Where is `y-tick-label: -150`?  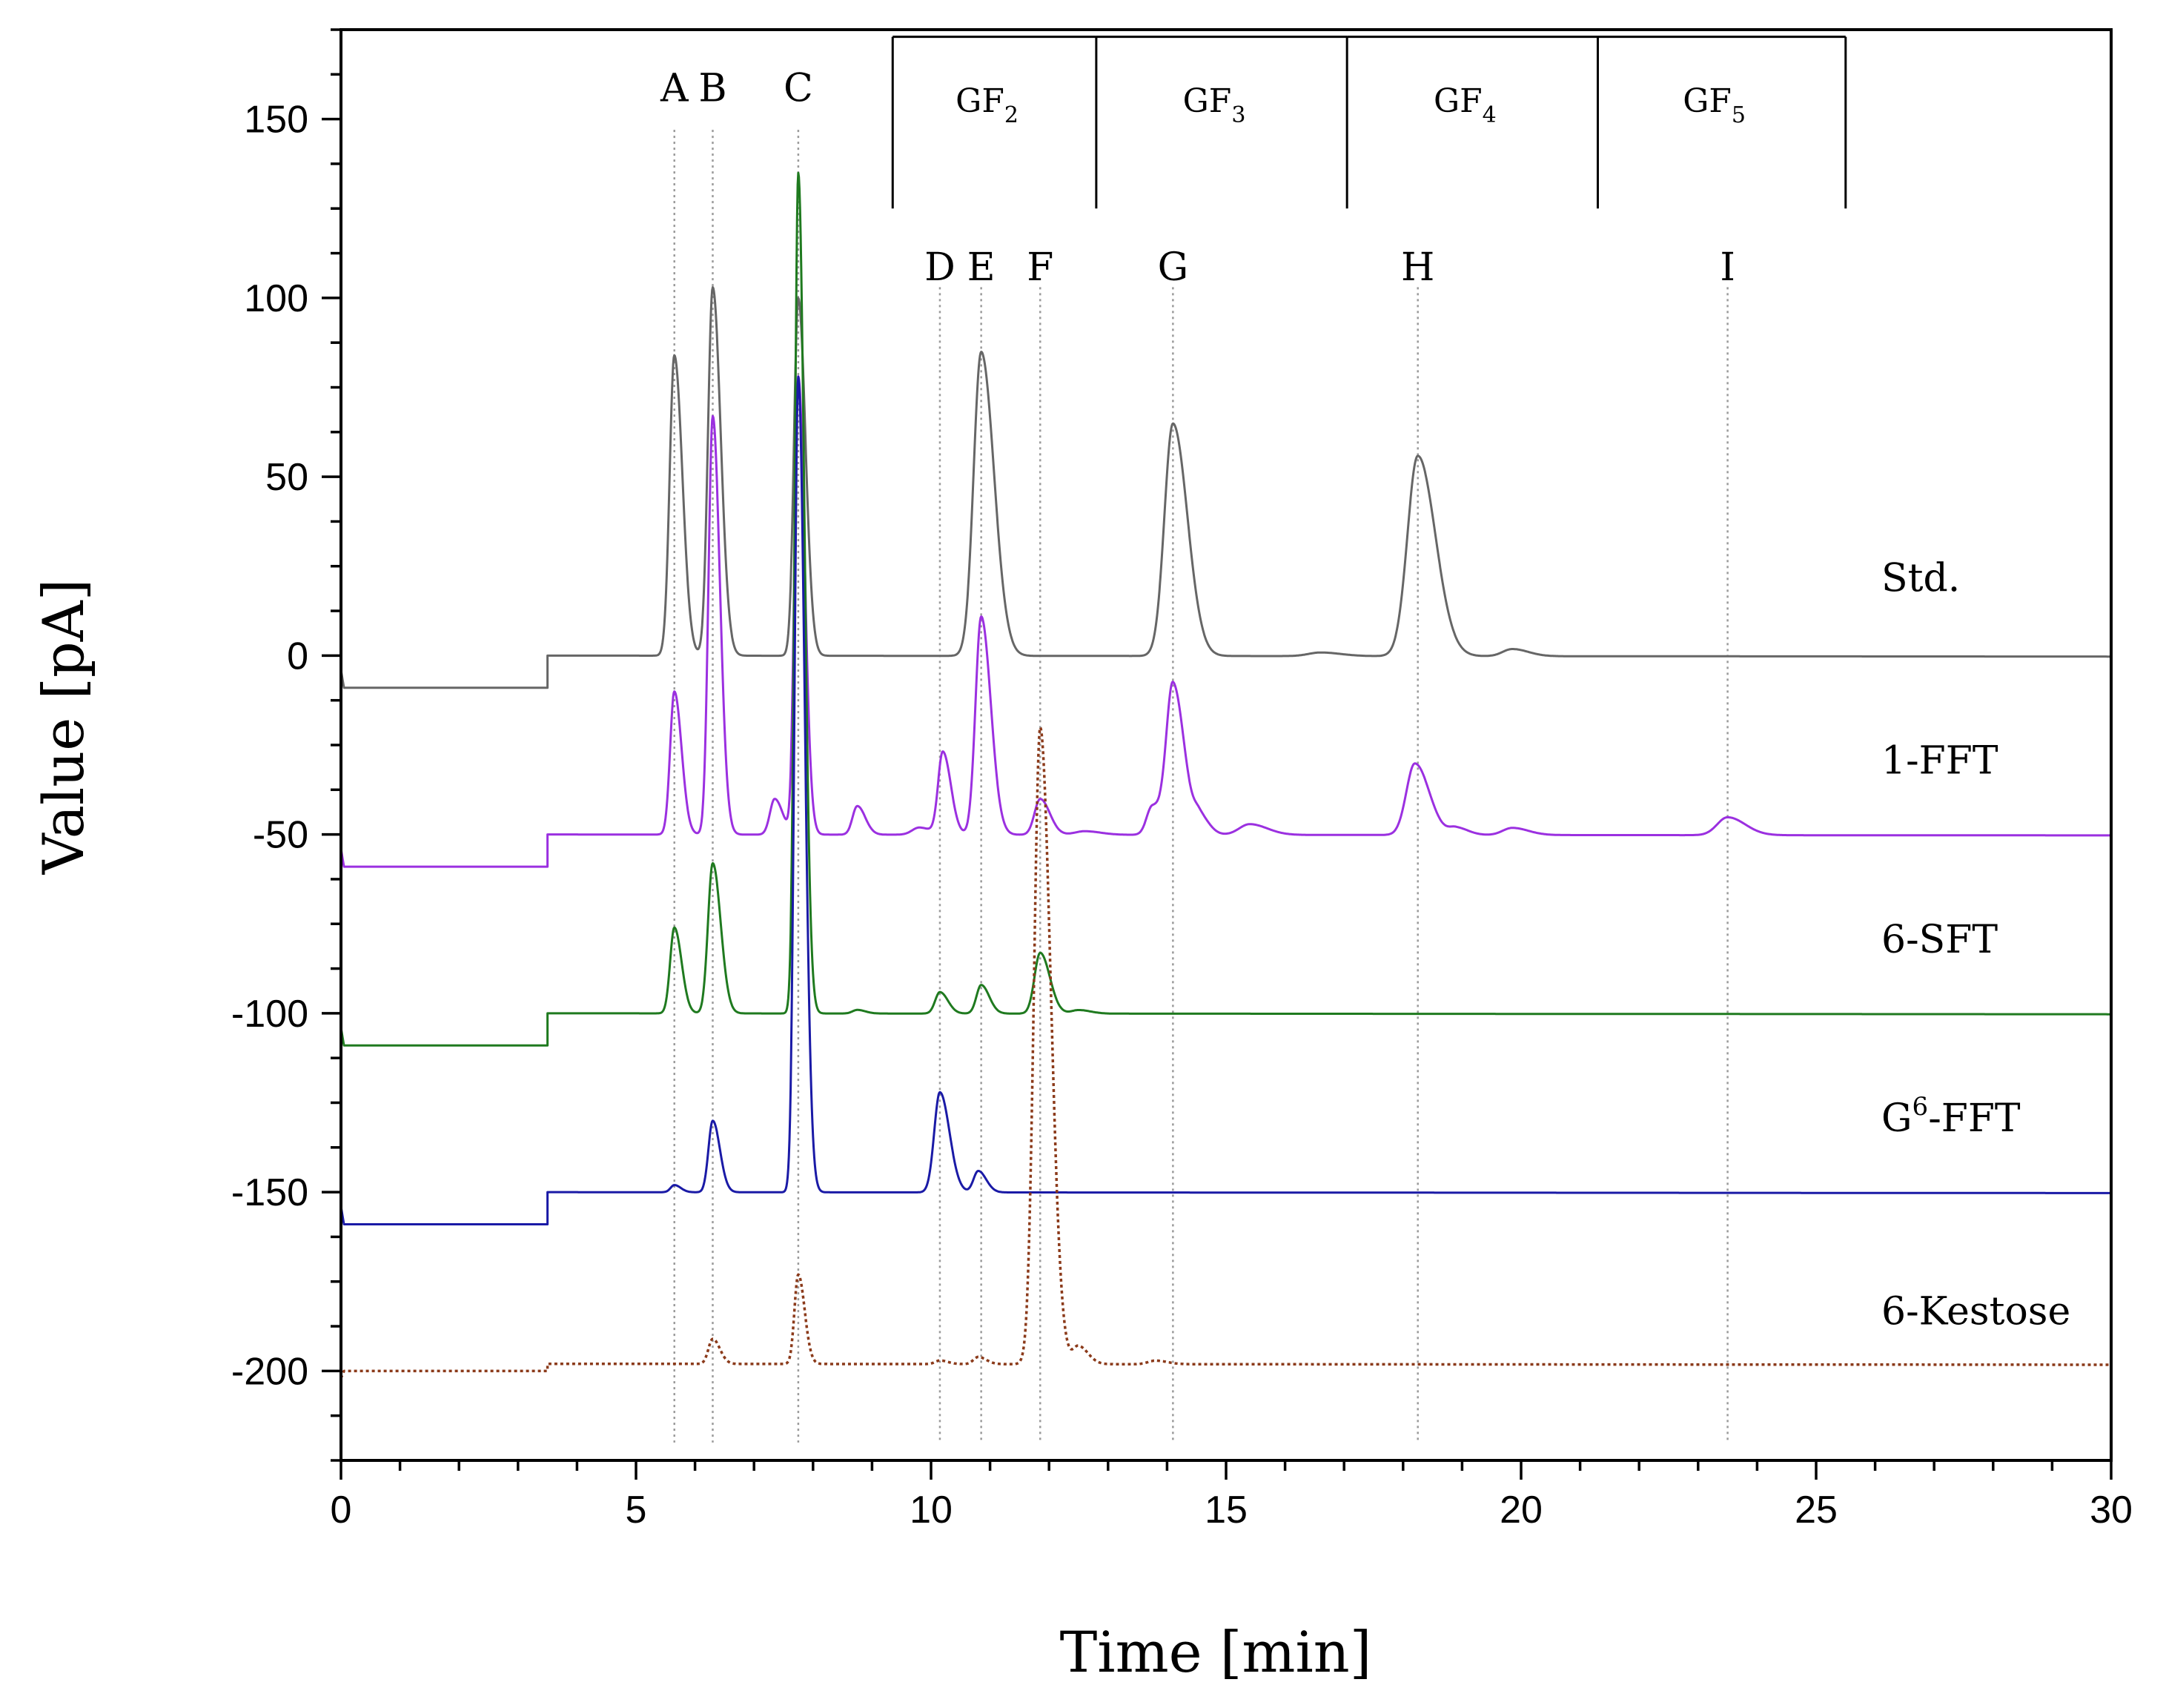 y-tick-label: -150 is located at coordinates (270, 1192).